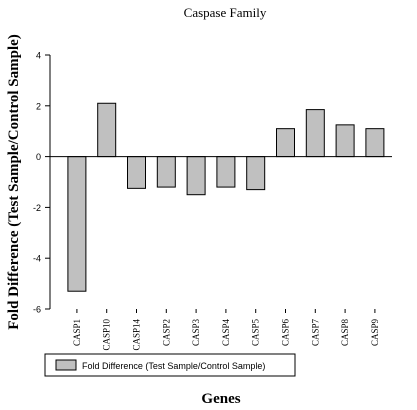  Describe the element at coordinates (38, 56) in the screenshot. I see `y-tick-label: 4` at that location.